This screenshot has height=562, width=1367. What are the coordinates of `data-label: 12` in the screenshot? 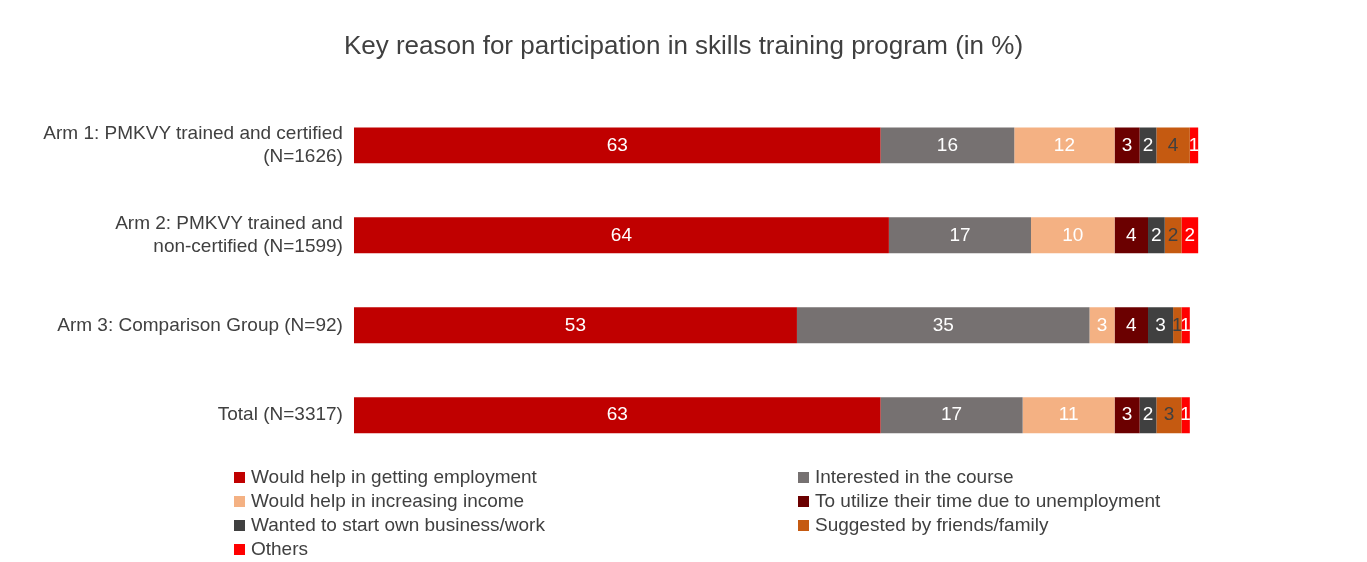 It's located at (1064, 144).